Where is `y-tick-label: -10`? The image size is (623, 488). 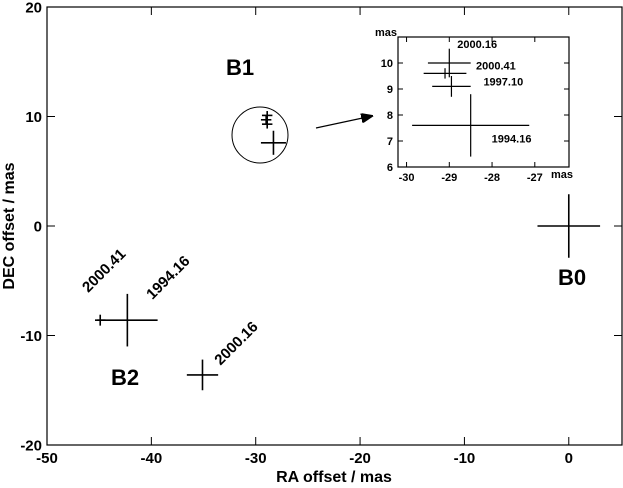 y-tick-label: -10 is located at coordinates (31, 336).